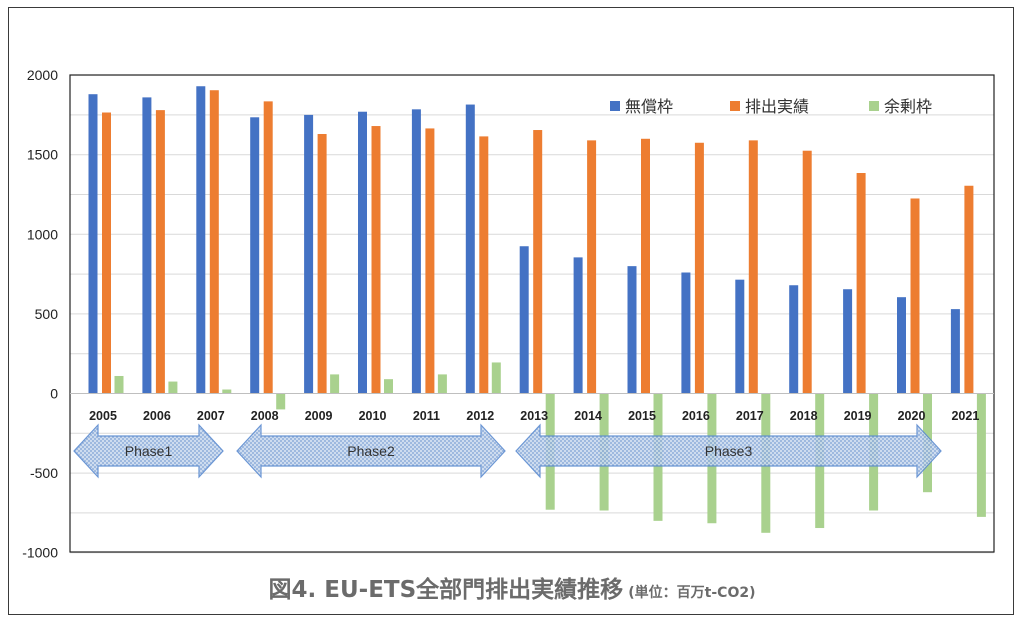  What do you see at coordinates (642, 416) in the screenshot?
I see `x-tick-label: 2015` at bounding box center [642, 416].